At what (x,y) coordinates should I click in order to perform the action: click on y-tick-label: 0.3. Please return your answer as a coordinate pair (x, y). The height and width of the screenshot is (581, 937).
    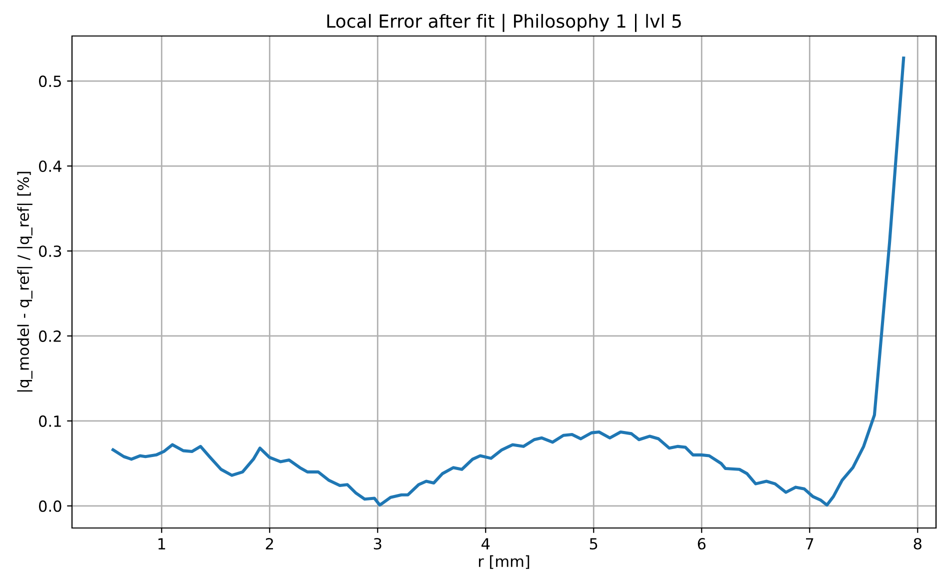
    Looking at the image, I should click on (50, 251).